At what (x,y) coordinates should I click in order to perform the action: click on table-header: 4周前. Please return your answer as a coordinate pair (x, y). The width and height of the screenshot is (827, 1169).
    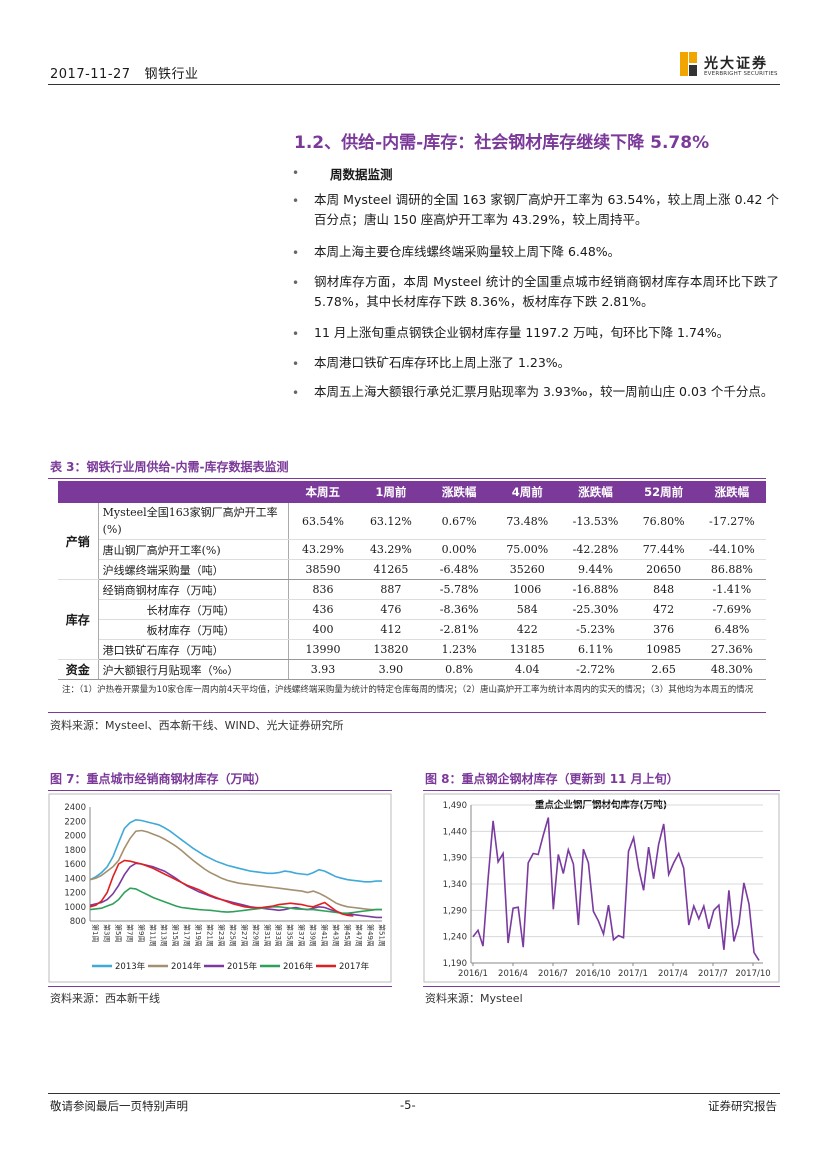
    Looking at the image, I should click on (527, 492).